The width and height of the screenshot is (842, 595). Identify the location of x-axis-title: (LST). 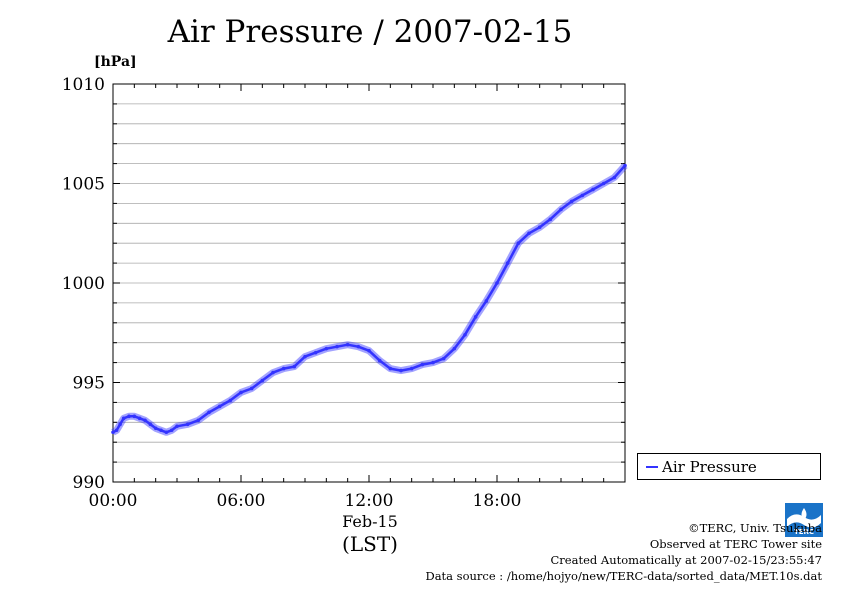
(370, 544).